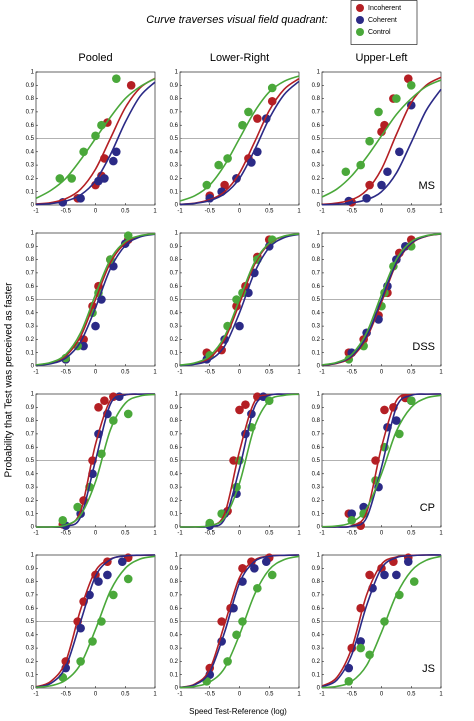  What do you see at coordinates (319, 528) in the screenshot?
I see `y-tick-label: 0` at bounding box center [319, 528].